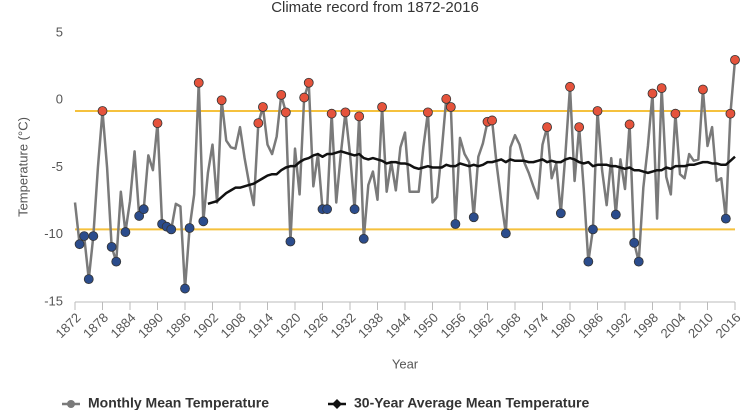  I want to click on x-tick-label: 2004, so click(672, 325).